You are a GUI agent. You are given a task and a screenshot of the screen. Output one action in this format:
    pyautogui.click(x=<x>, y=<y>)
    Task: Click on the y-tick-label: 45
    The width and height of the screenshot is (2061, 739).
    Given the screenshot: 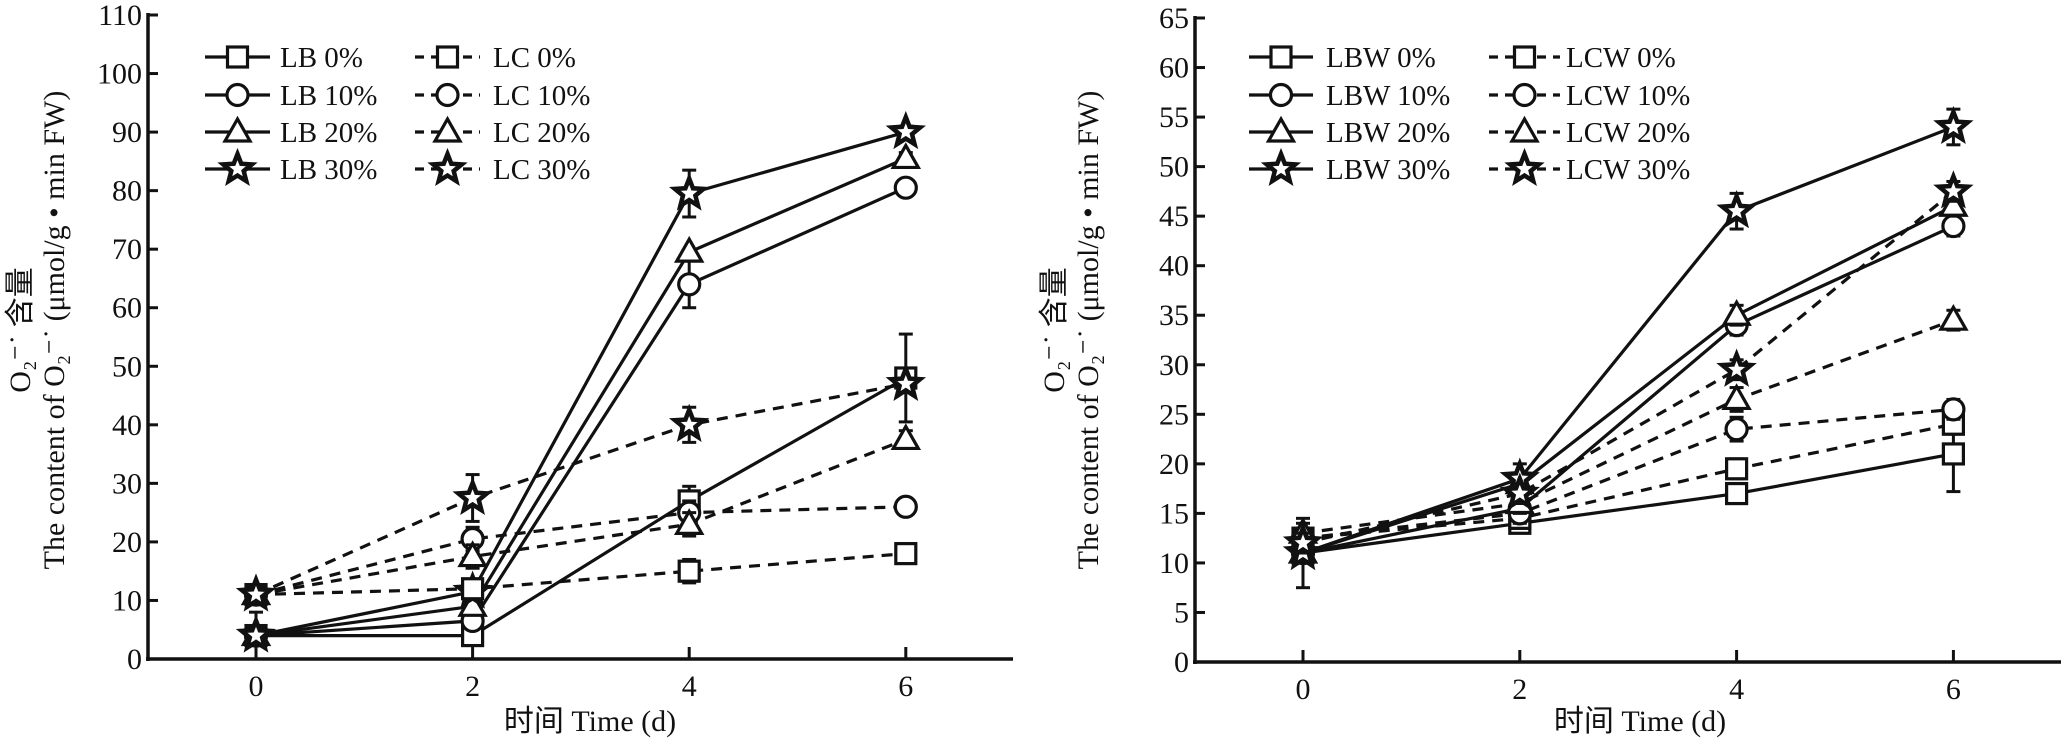 What is the action you would take?
    pyautogui.click(x=1174, y=216)
    